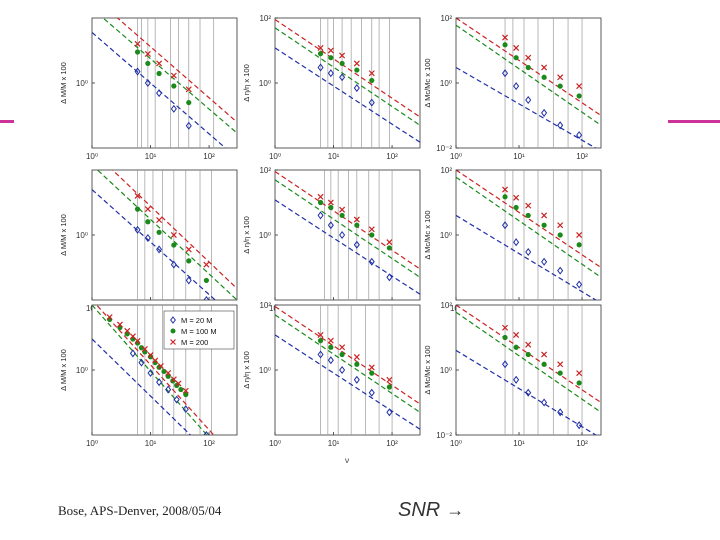 The height and width of the screenshot is (540, 720). I want to click on y-tick-label: 10², so click(265, 170).